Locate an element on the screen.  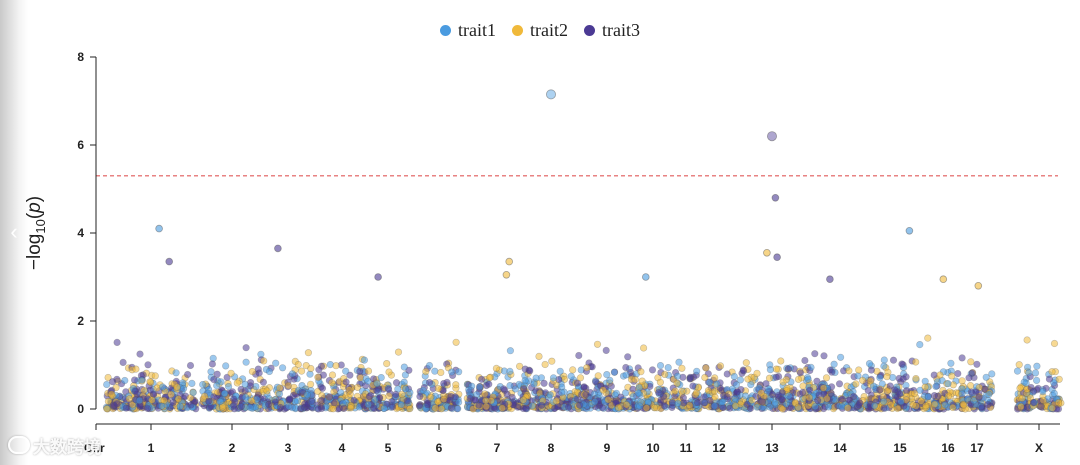
x-tick-label: 8 is located at coordinates (551, 448).